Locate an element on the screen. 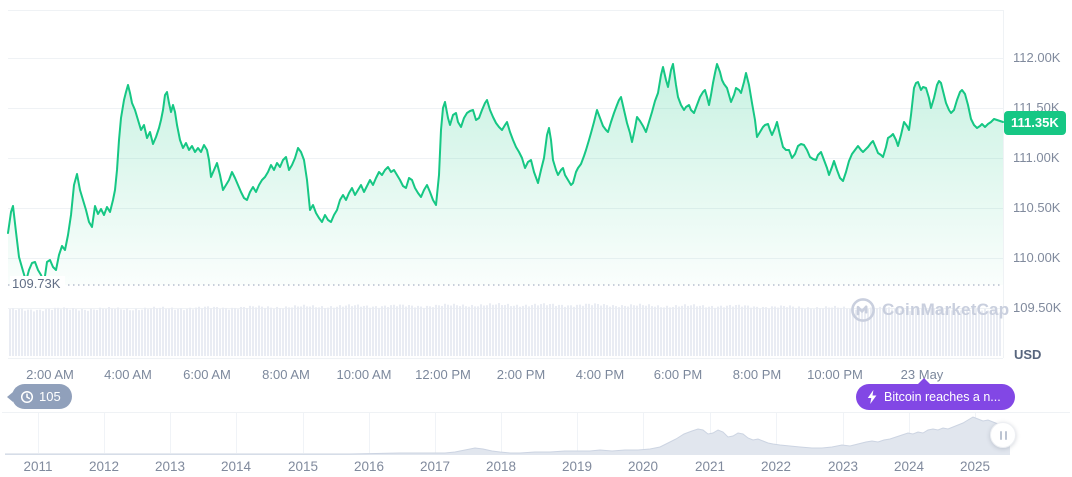 The image size is (1072, 477). year-axis-tick: 2025 is located at coordinates (975, 466).